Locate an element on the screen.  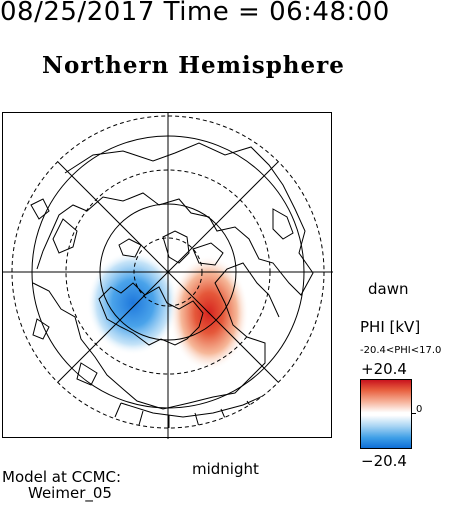
legend-range: -20.4<PHI<17.0 is located at coordinates (401, 350).